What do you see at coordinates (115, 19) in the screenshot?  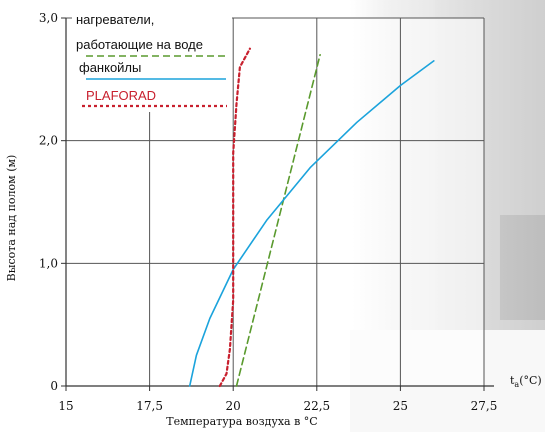 I see `legend-label-water-heaters: нагреватели,` at bounding box center [115, 19].